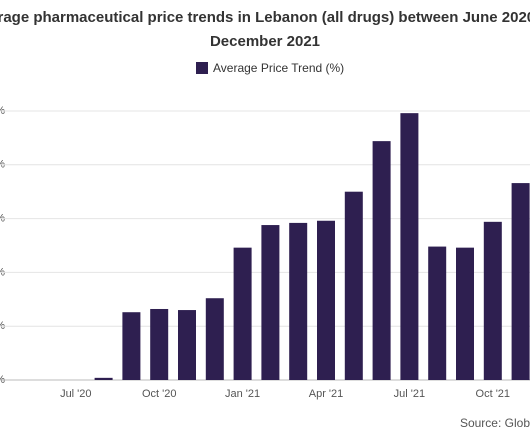 This screenshot has width=530, height=442. What do you see at coordinates (326, 394) in the screenshot?
I see `x-tick-label: Apr '21` at bounding box center [326, 394].